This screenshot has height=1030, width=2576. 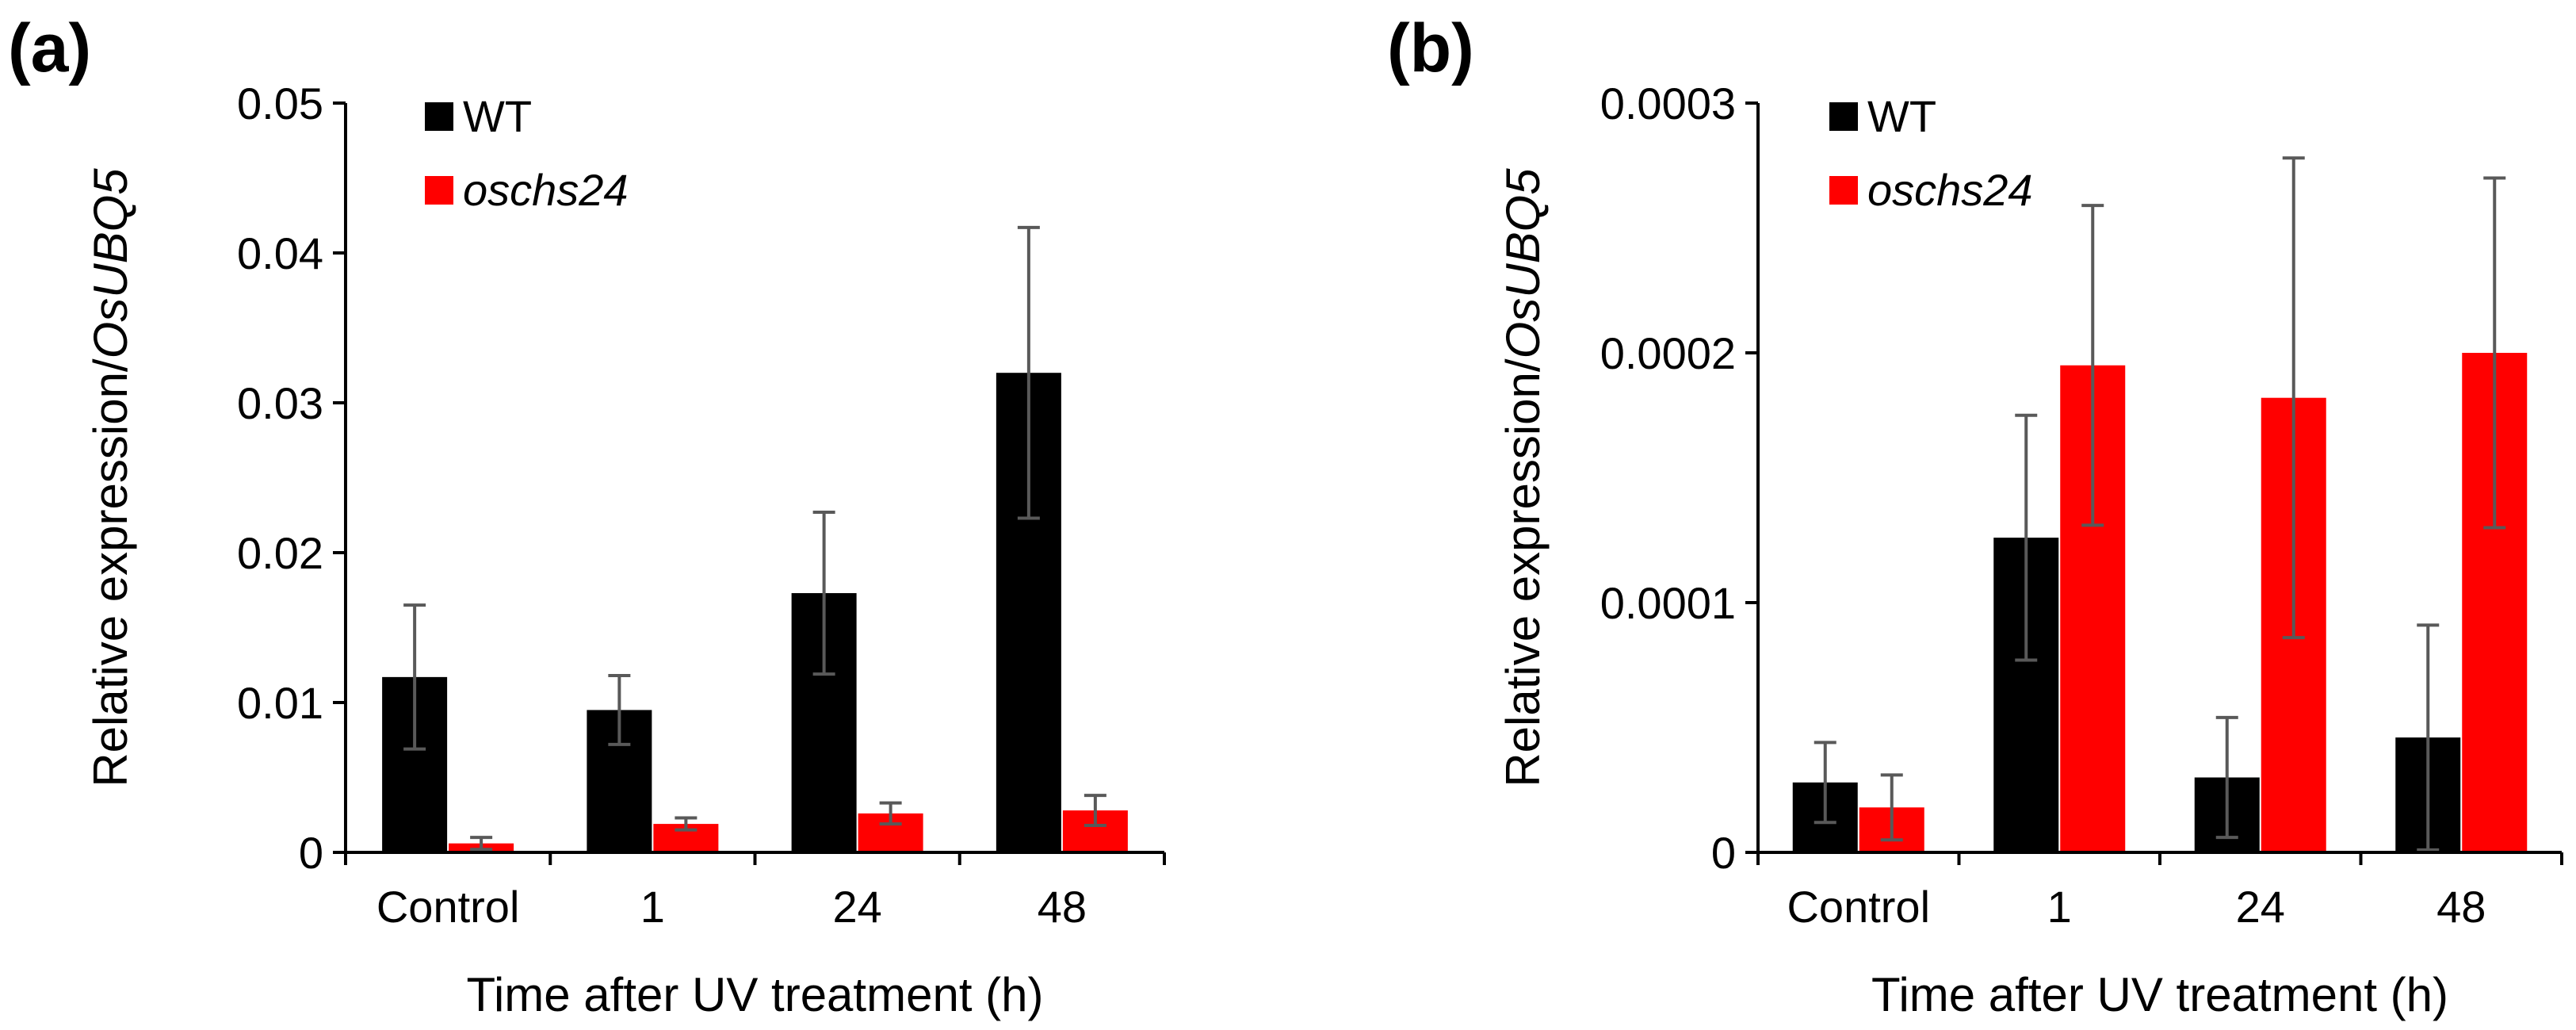 What do you see at coordinates (1430, 48) in the screenshot?
I see `panel-label: (b)` at bounding box center [1430, 48].